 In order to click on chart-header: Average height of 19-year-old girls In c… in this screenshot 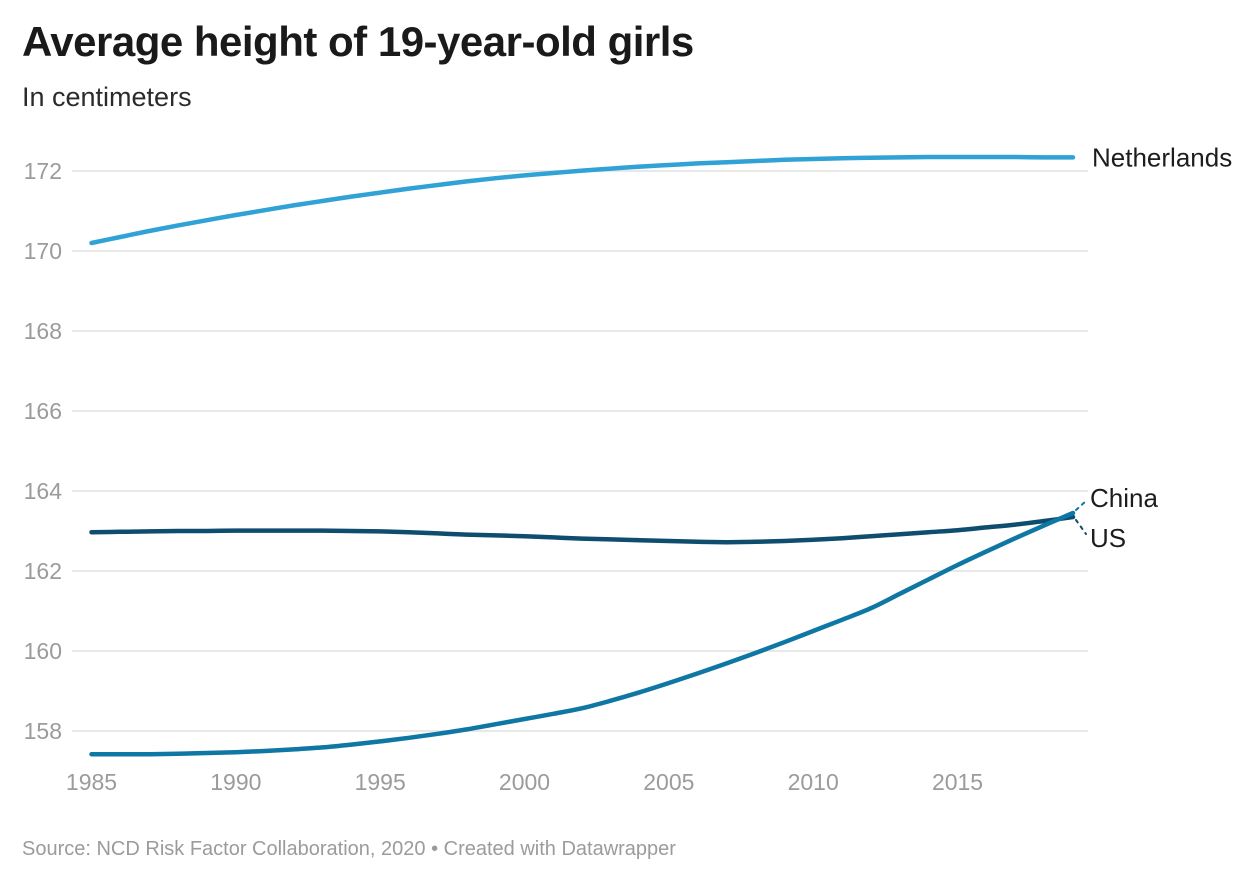, I will do `click(572, 65)`.